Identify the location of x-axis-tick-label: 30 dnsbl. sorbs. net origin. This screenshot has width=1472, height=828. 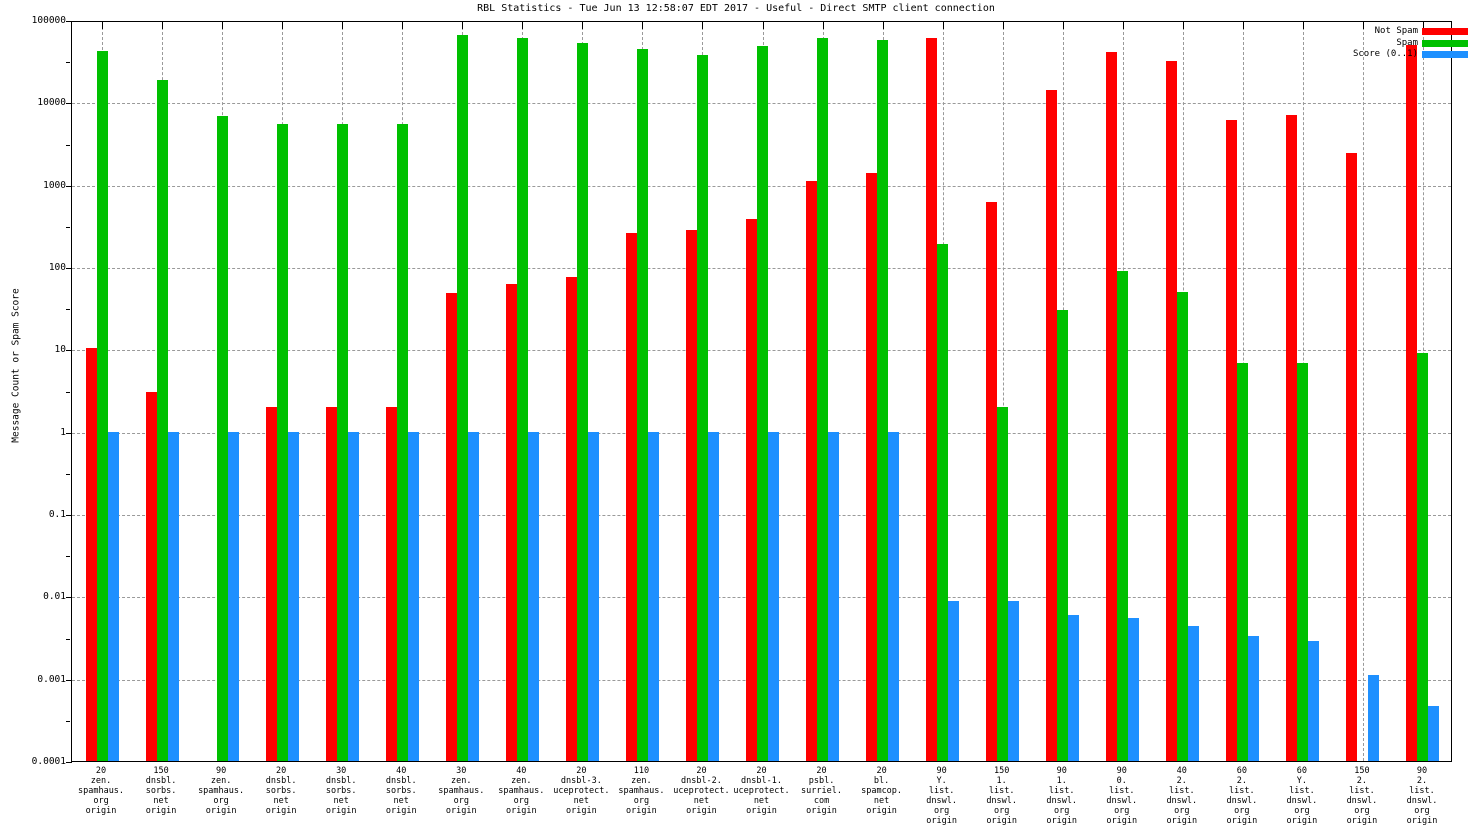
(341, 791).